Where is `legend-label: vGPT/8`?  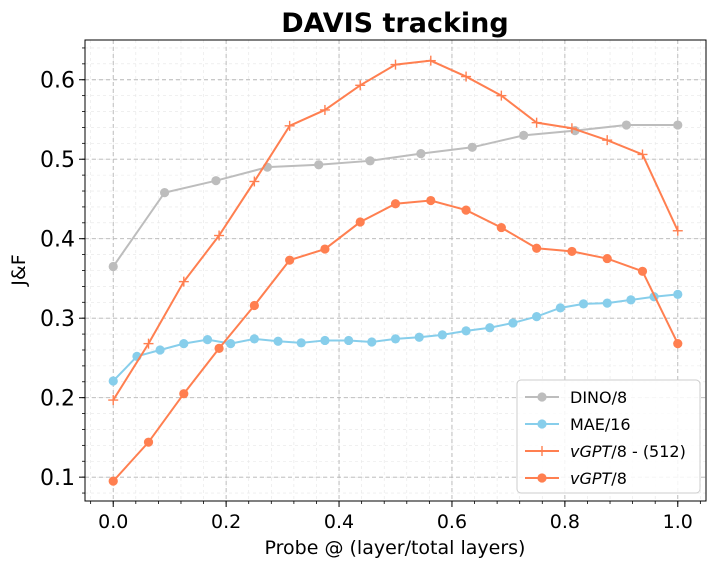 legend-label: vGPT/8 is located at coordinates (598, 478).